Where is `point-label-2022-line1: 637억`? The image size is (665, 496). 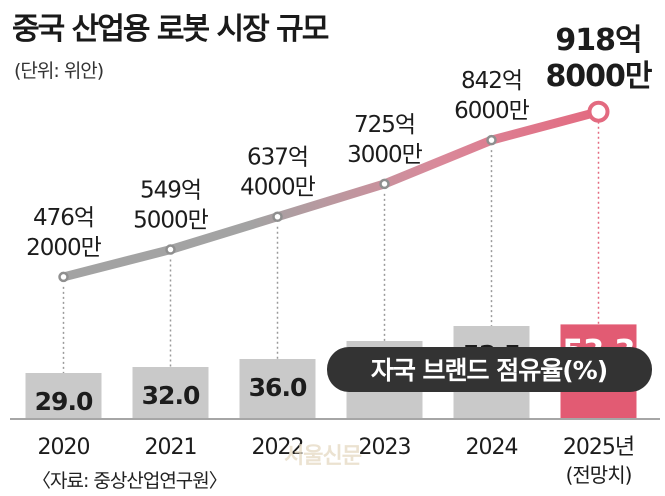
point-label-2022-line1: 637억 is located at coordinates (277, 158).